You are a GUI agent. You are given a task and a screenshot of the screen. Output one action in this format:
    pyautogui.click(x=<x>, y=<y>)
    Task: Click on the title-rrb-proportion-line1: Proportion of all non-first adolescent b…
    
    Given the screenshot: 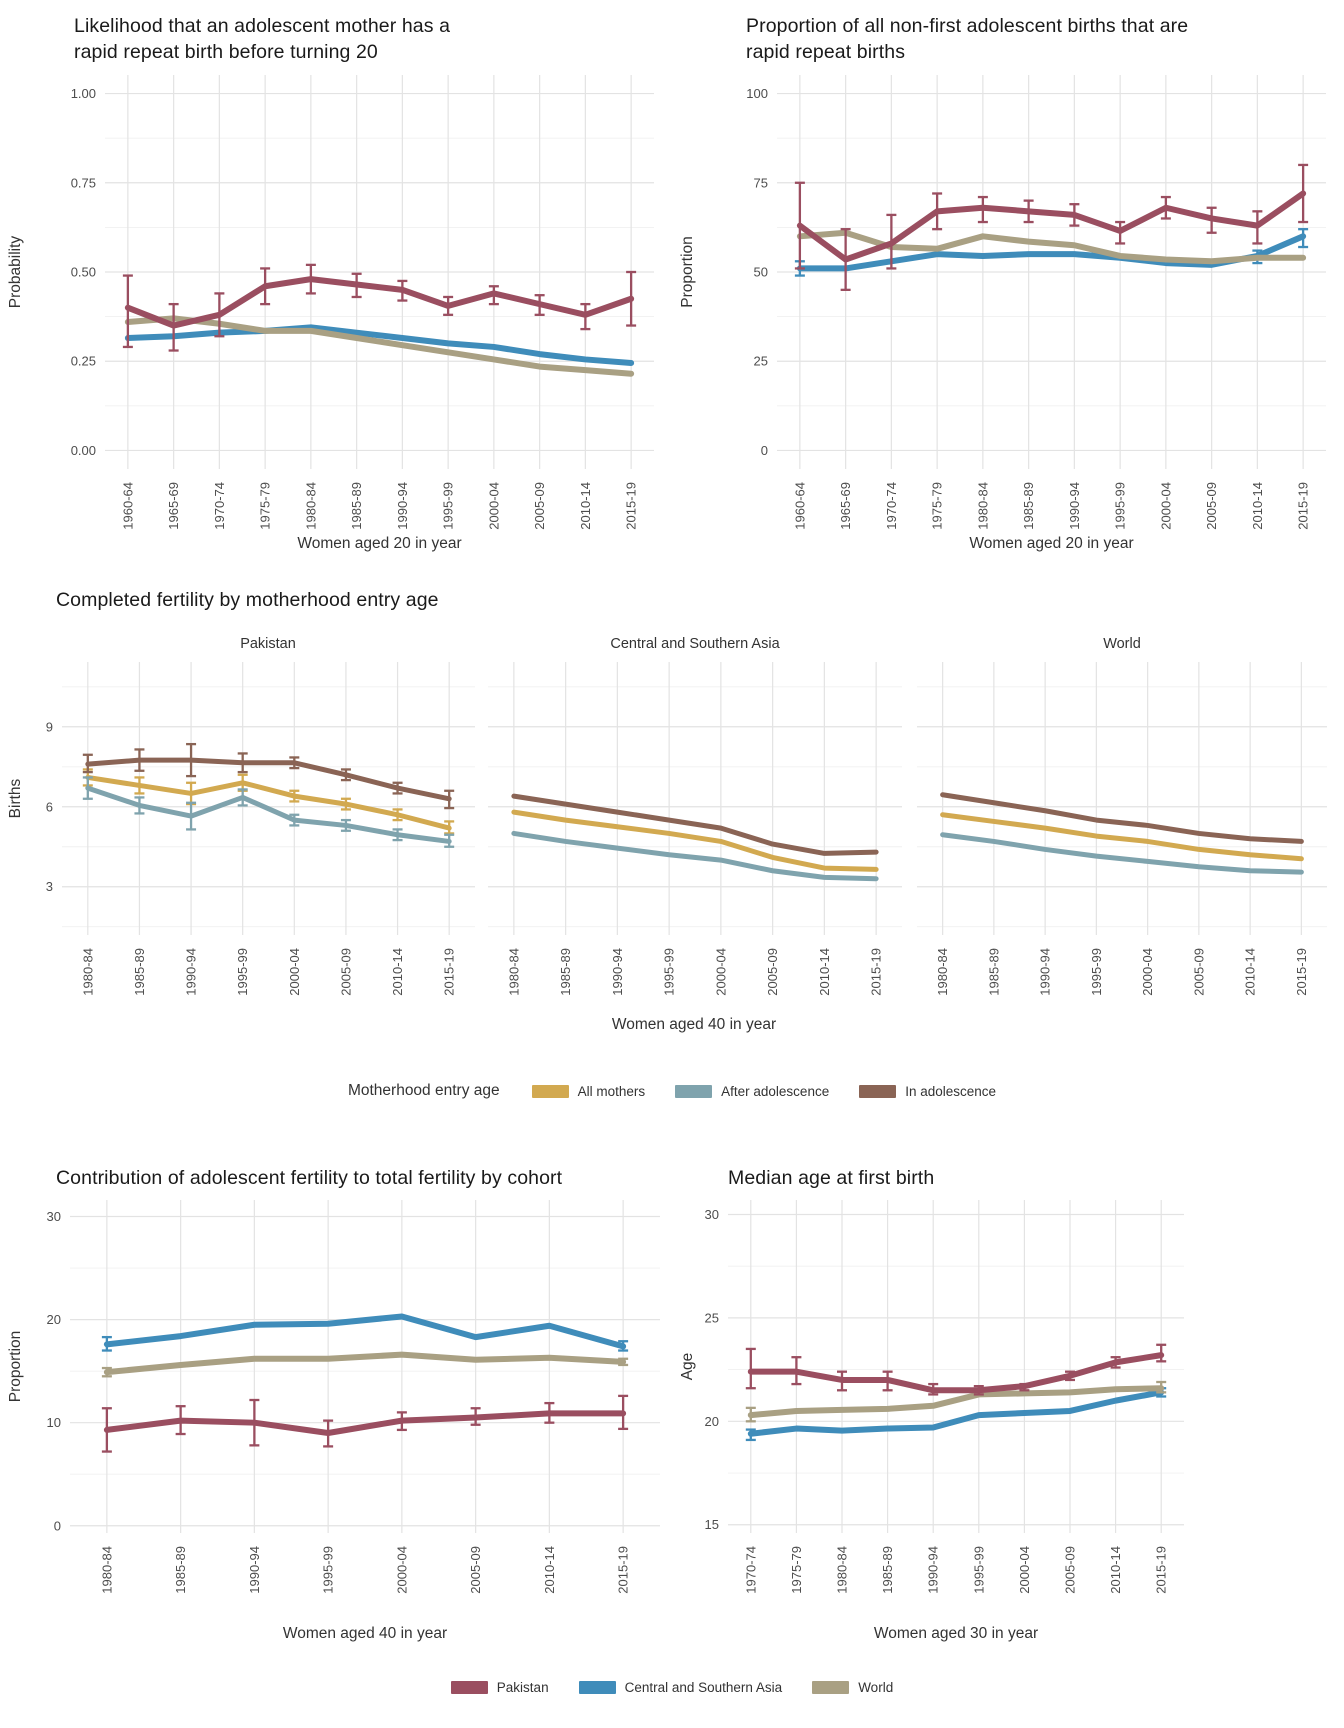 What is the action you would take?
    pyautogui.click(x=967, y=26)
    